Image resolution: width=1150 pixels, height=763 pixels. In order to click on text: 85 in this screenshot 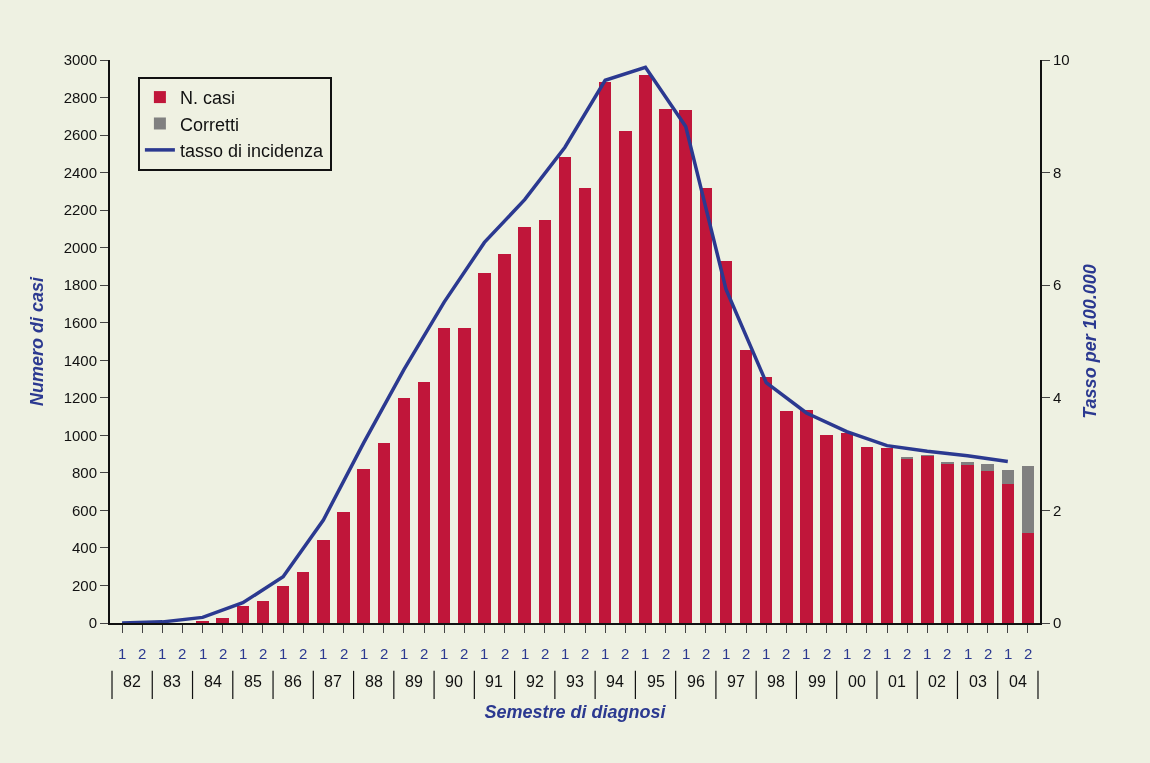, I will do `click(253, 681)`.